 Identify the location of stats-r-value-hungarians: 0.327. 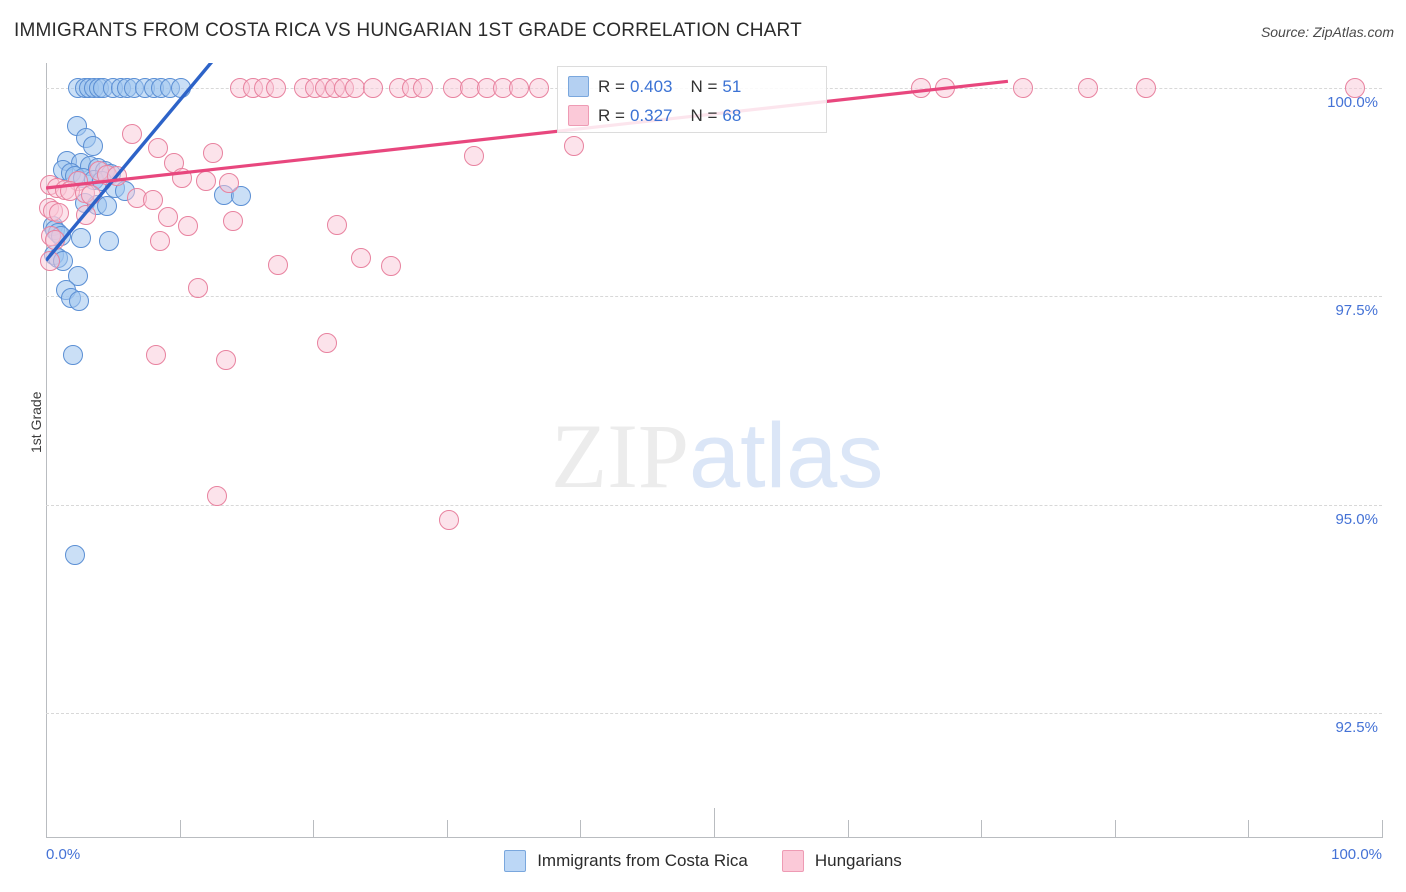
(651, 115).